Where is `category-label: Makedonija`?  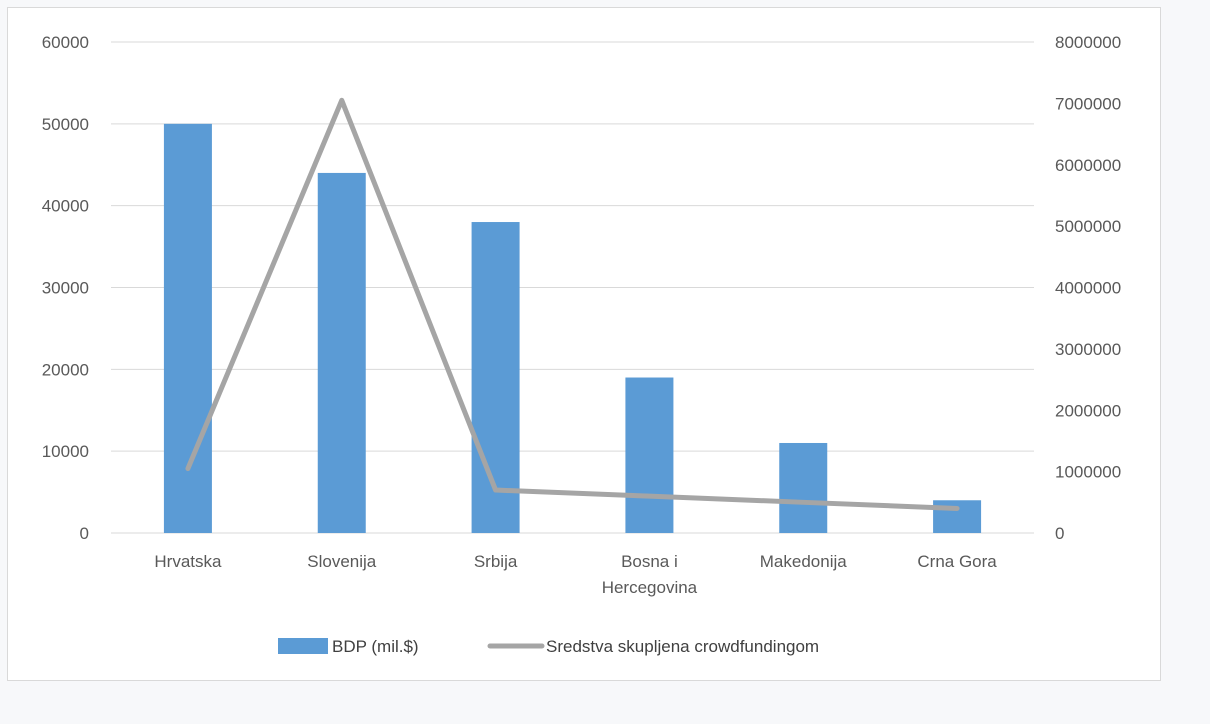
category-label: Makedonija is located at coordinates (803, 561).